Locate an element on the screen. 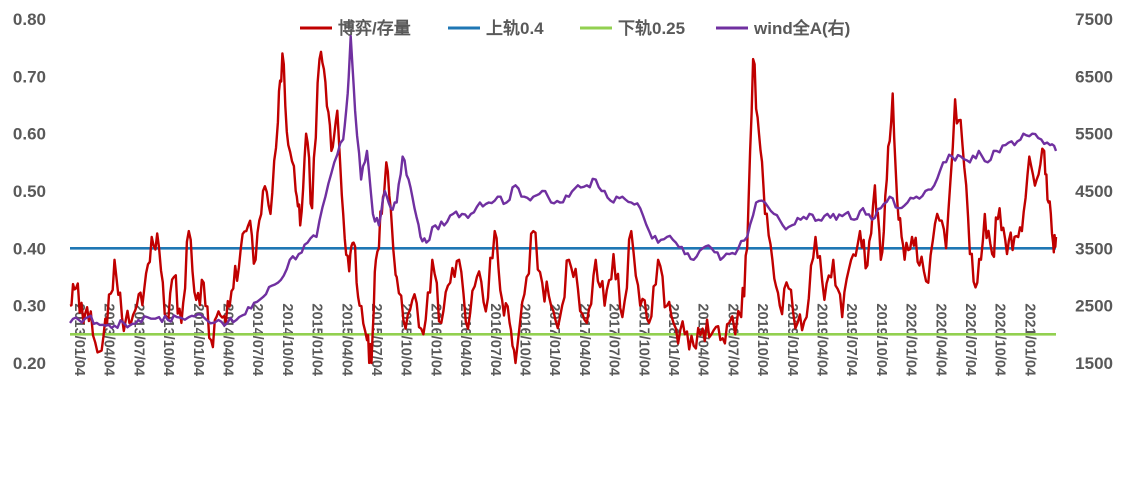  x-tick-12: 2016/01/04 is located at coordinates (435, 339).